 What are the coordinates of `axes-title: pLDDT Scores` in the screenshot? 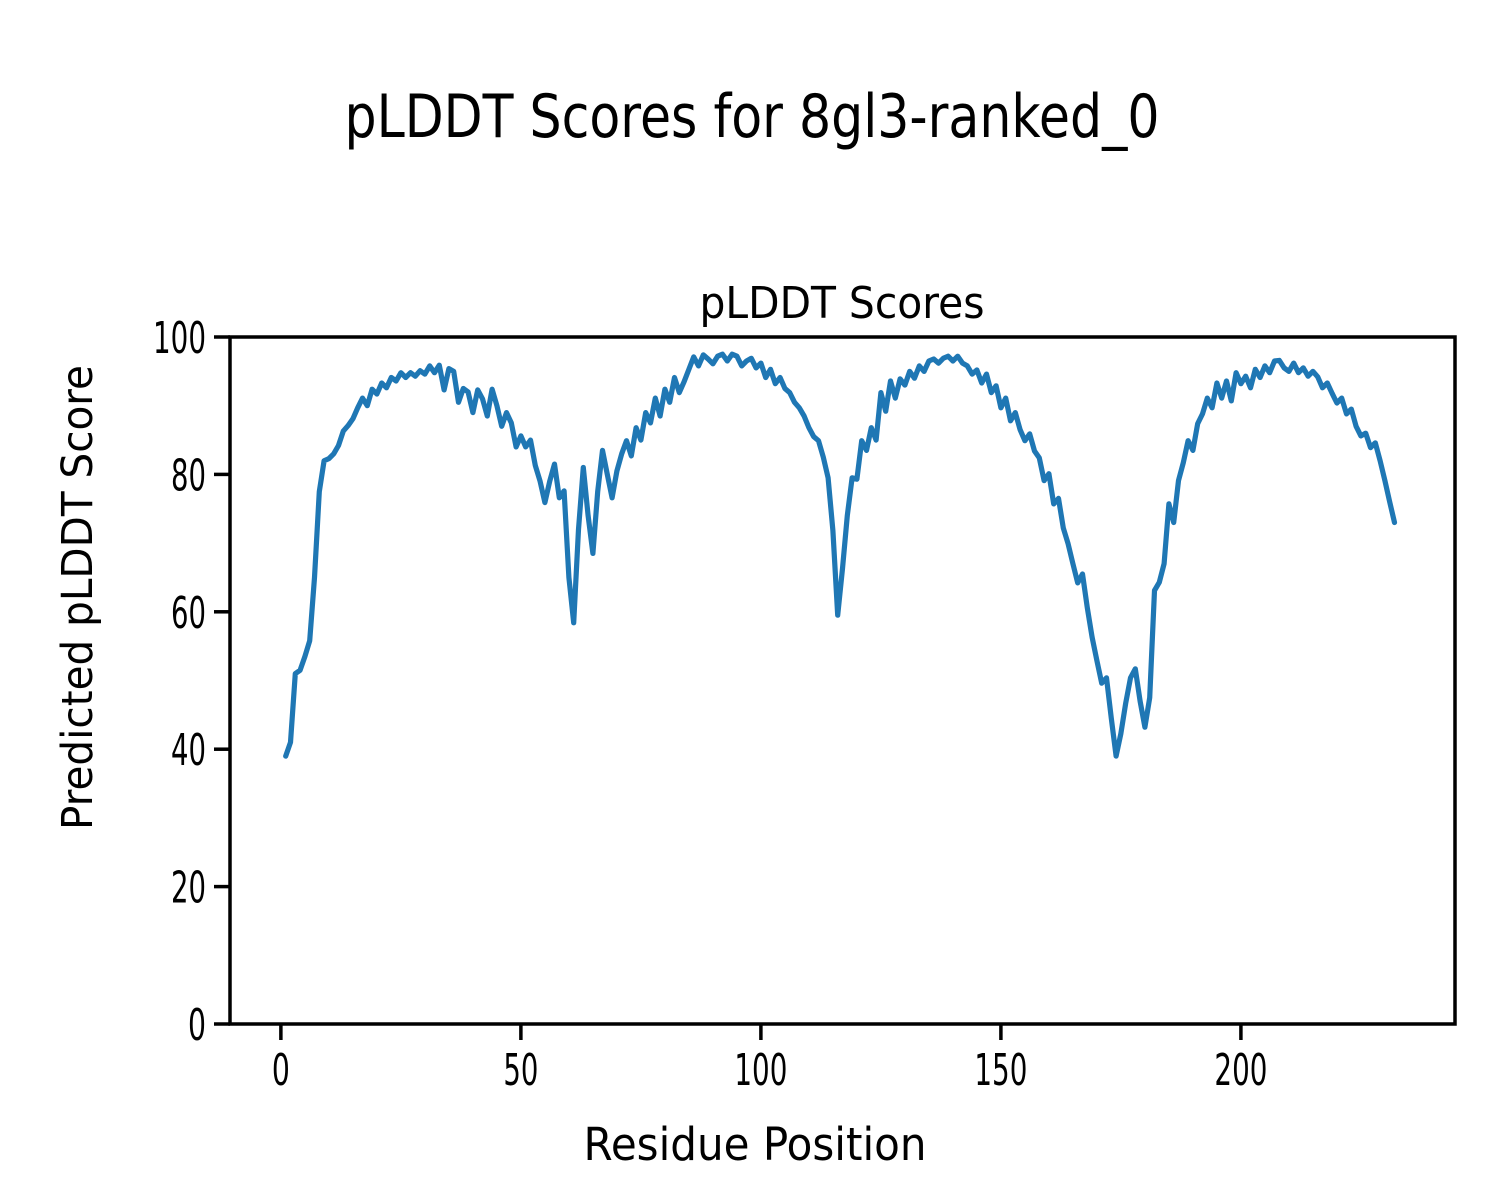 It's located at (842, 303).